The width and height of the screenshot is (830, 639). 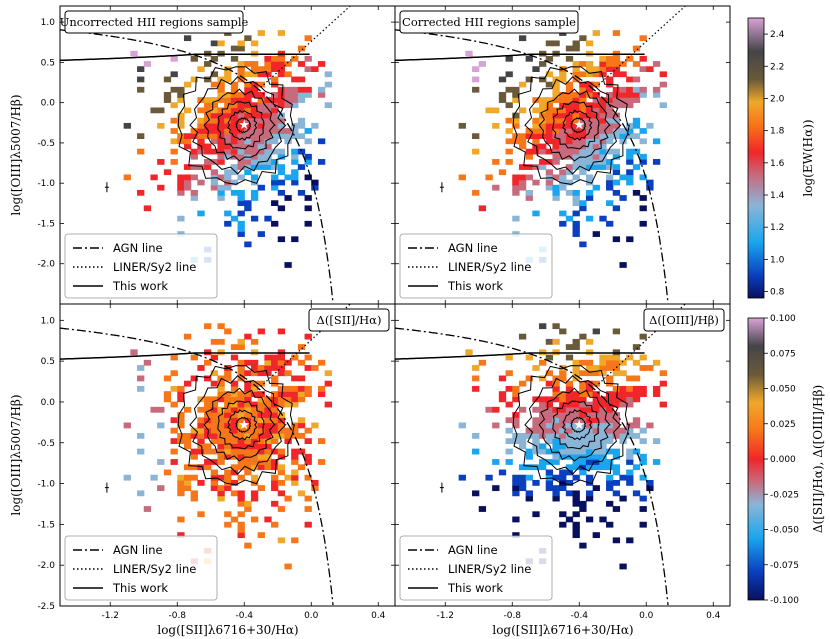 I want to click on y-tick-label: 0.5, so click(x=48, y=63).